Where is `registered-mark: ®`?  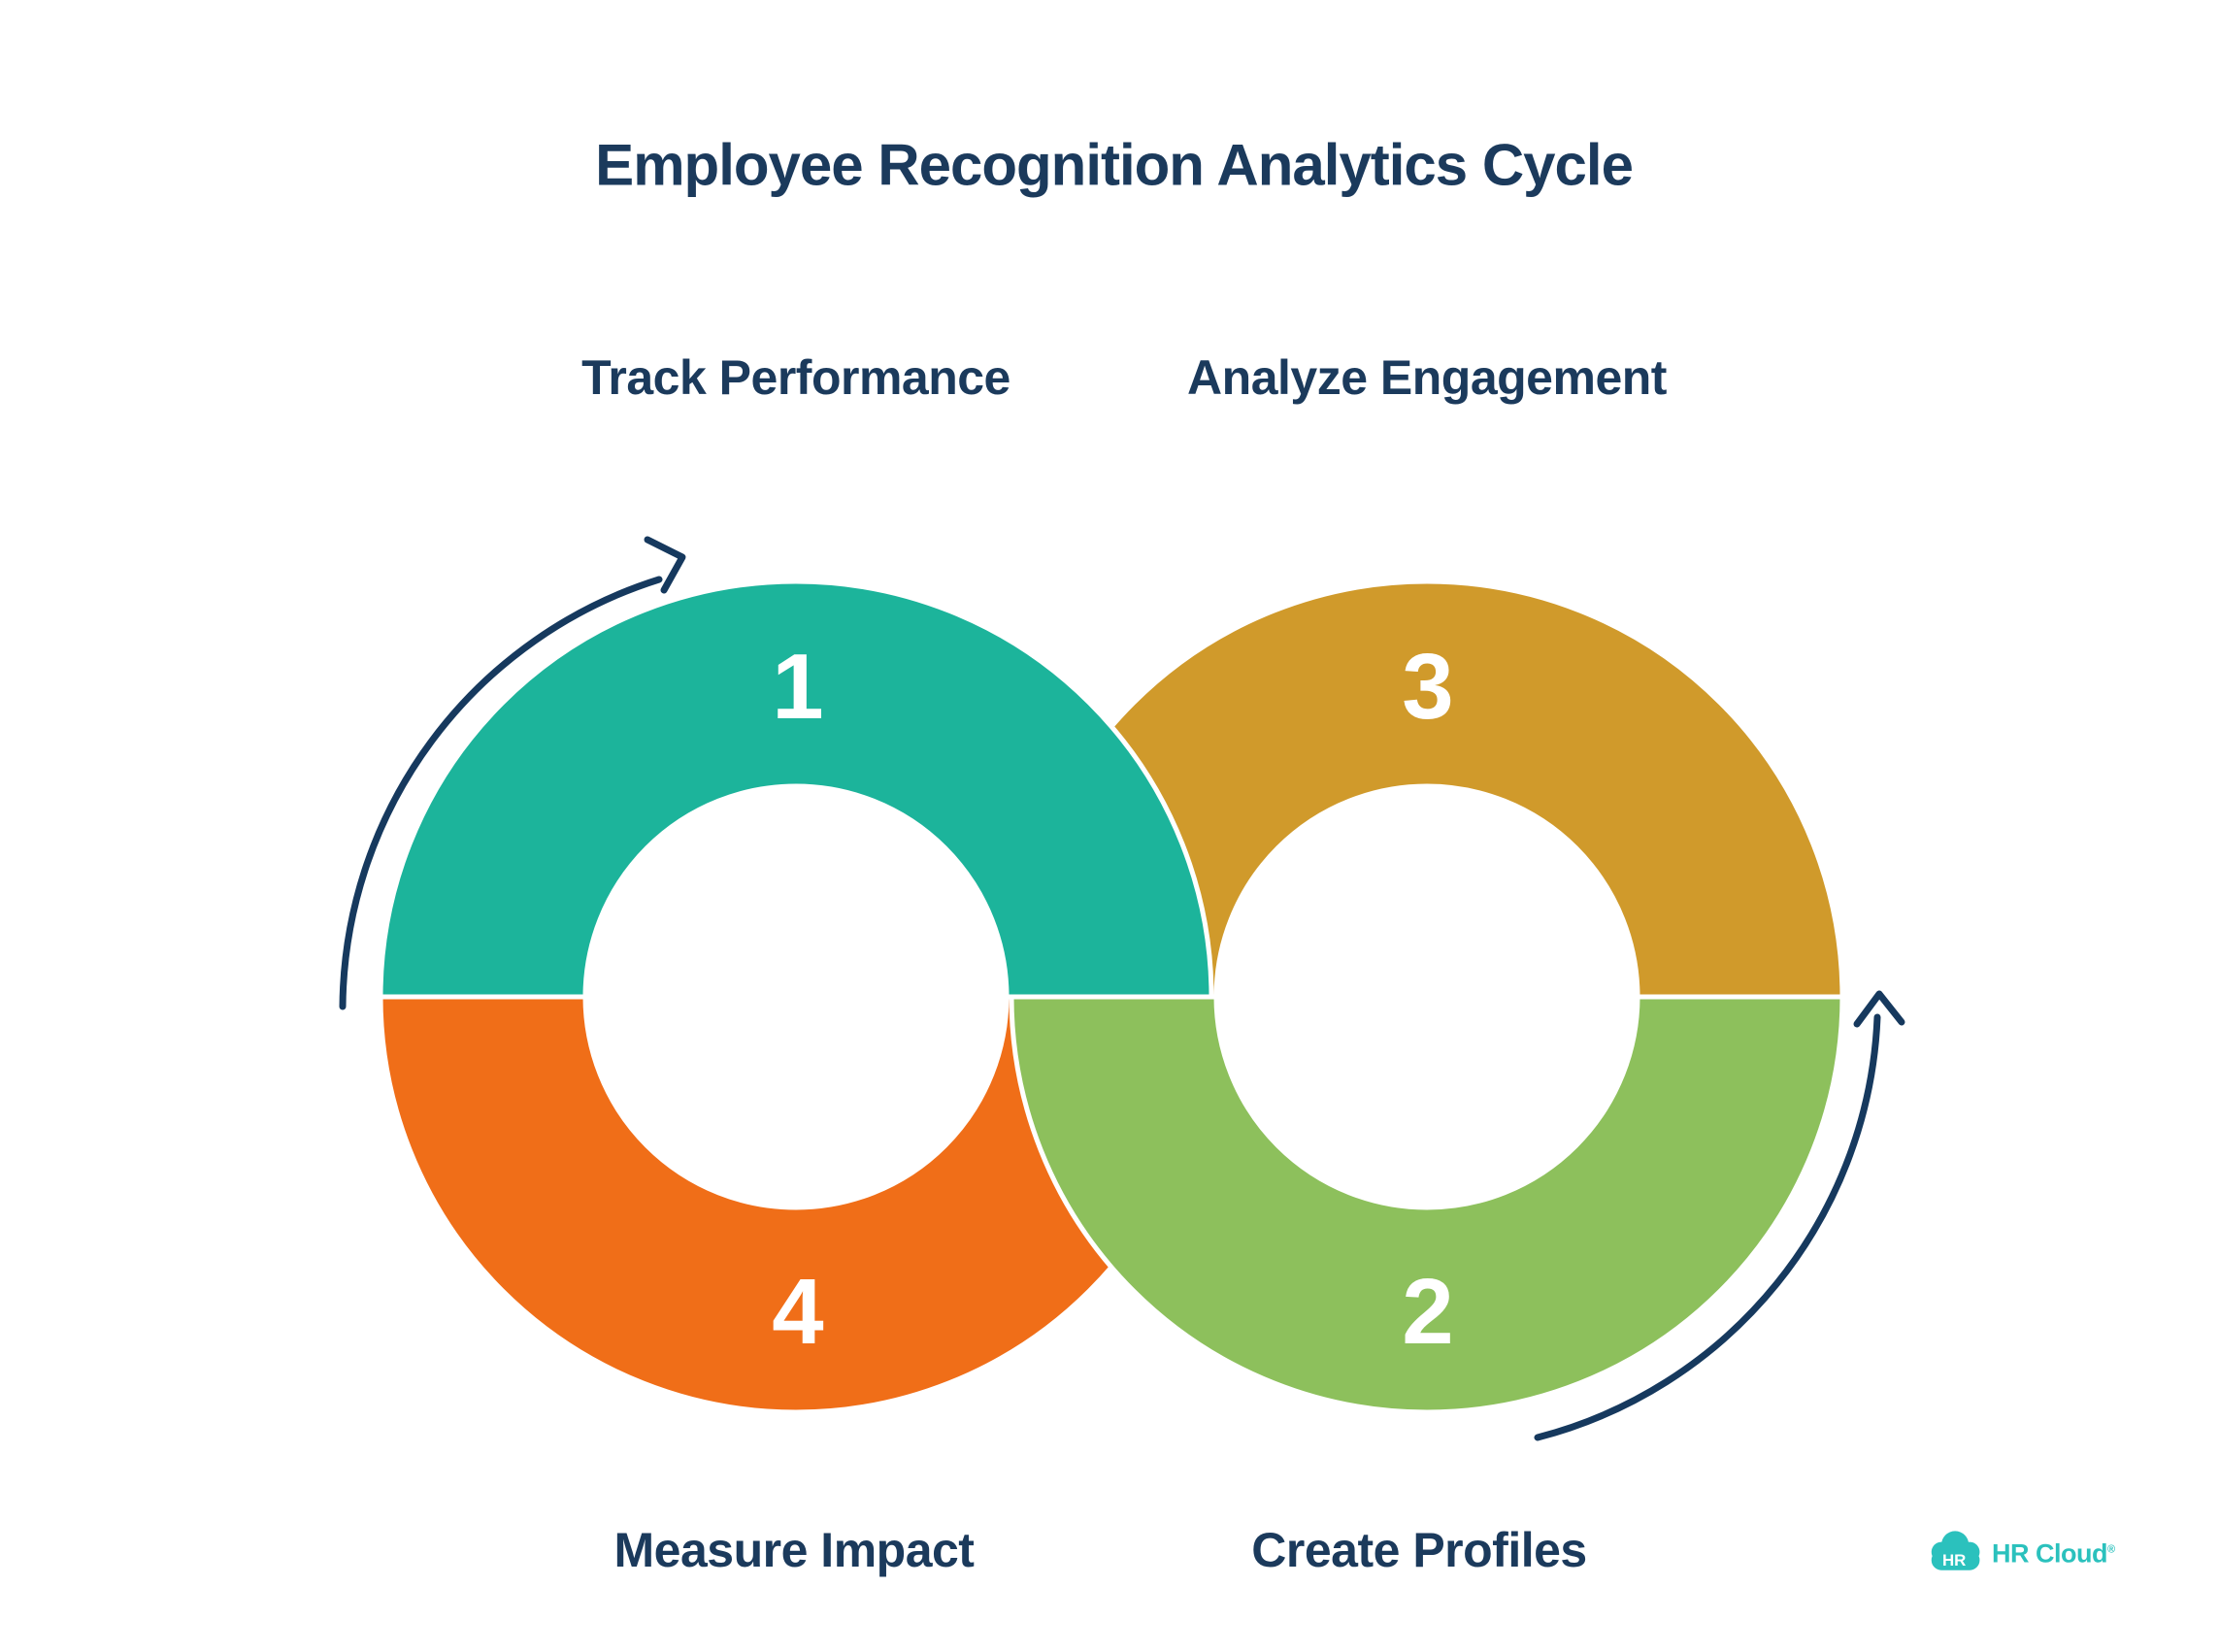 registered-mark: ® is located at coordinates (2110, 1549).